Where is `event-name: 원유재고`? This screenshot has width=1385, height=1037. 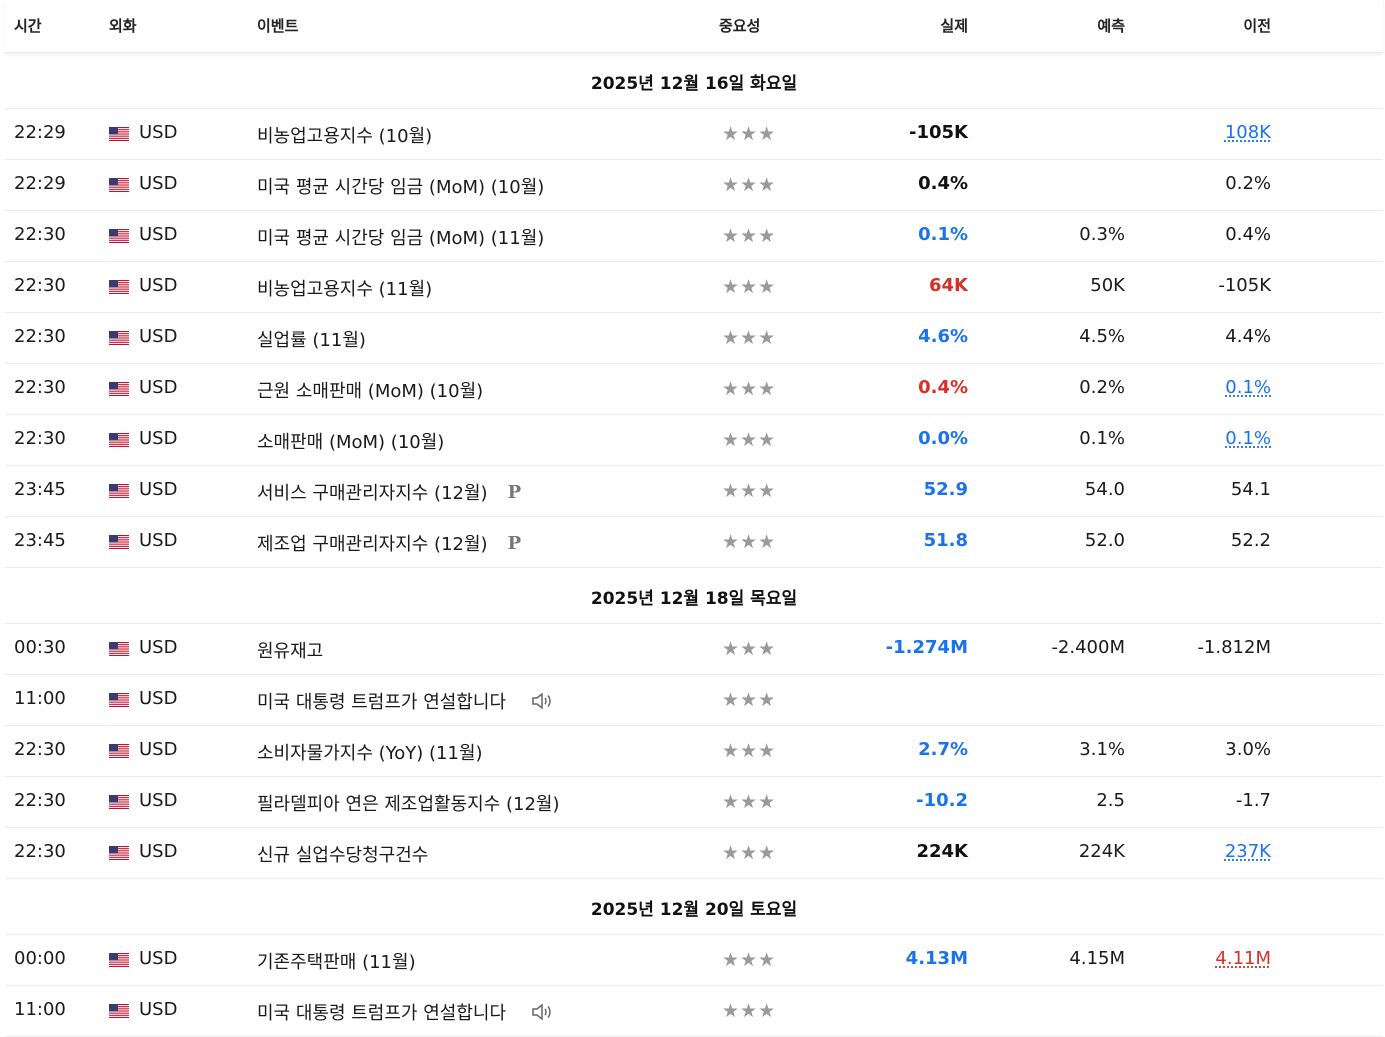
event-name: 원유재고 is located at coordinates (290, 651).